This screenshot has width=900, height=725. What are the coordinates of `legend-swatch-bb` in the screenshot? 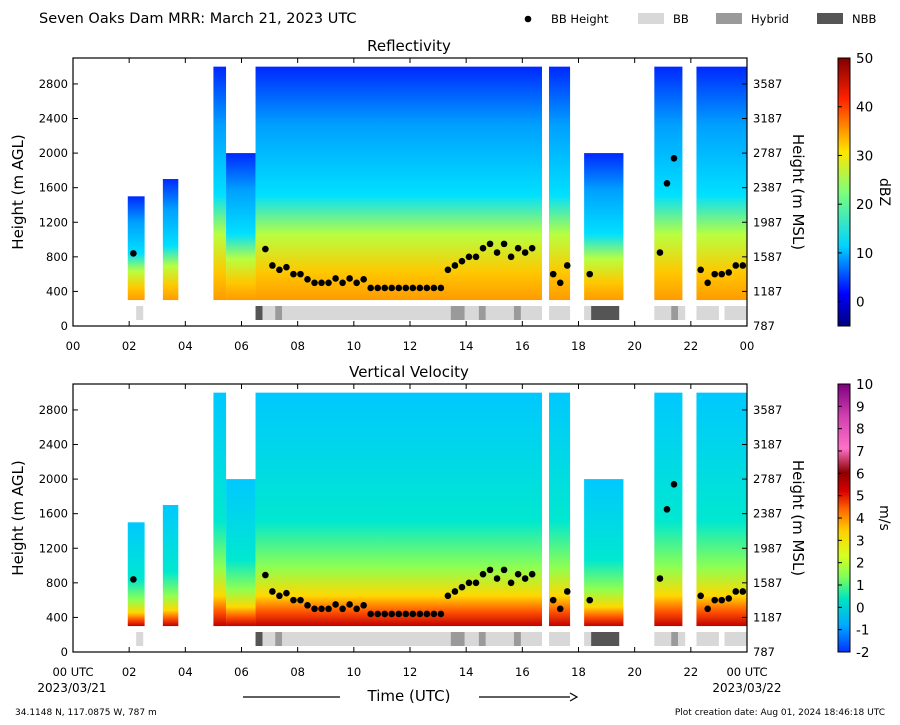 It's located at (651, 18).